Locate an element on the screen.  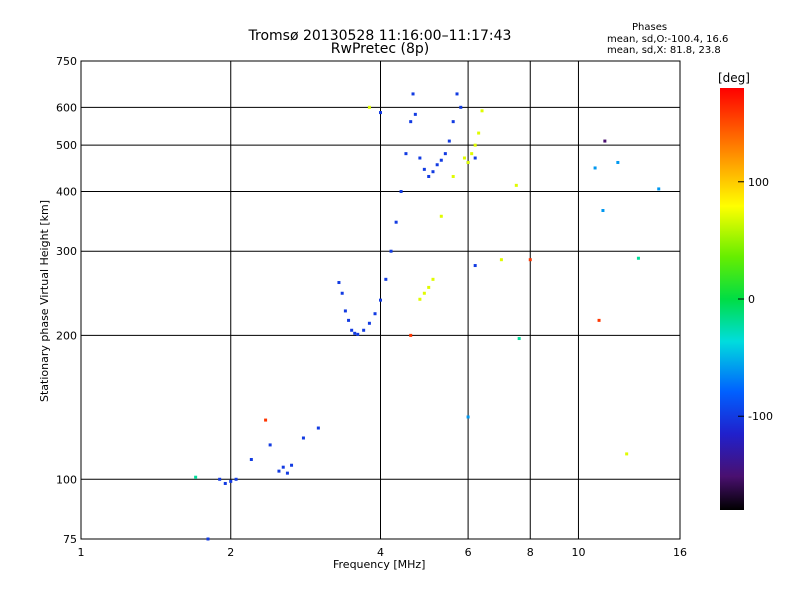
x-tick-label: 2 is located at coordinates (230, 552).